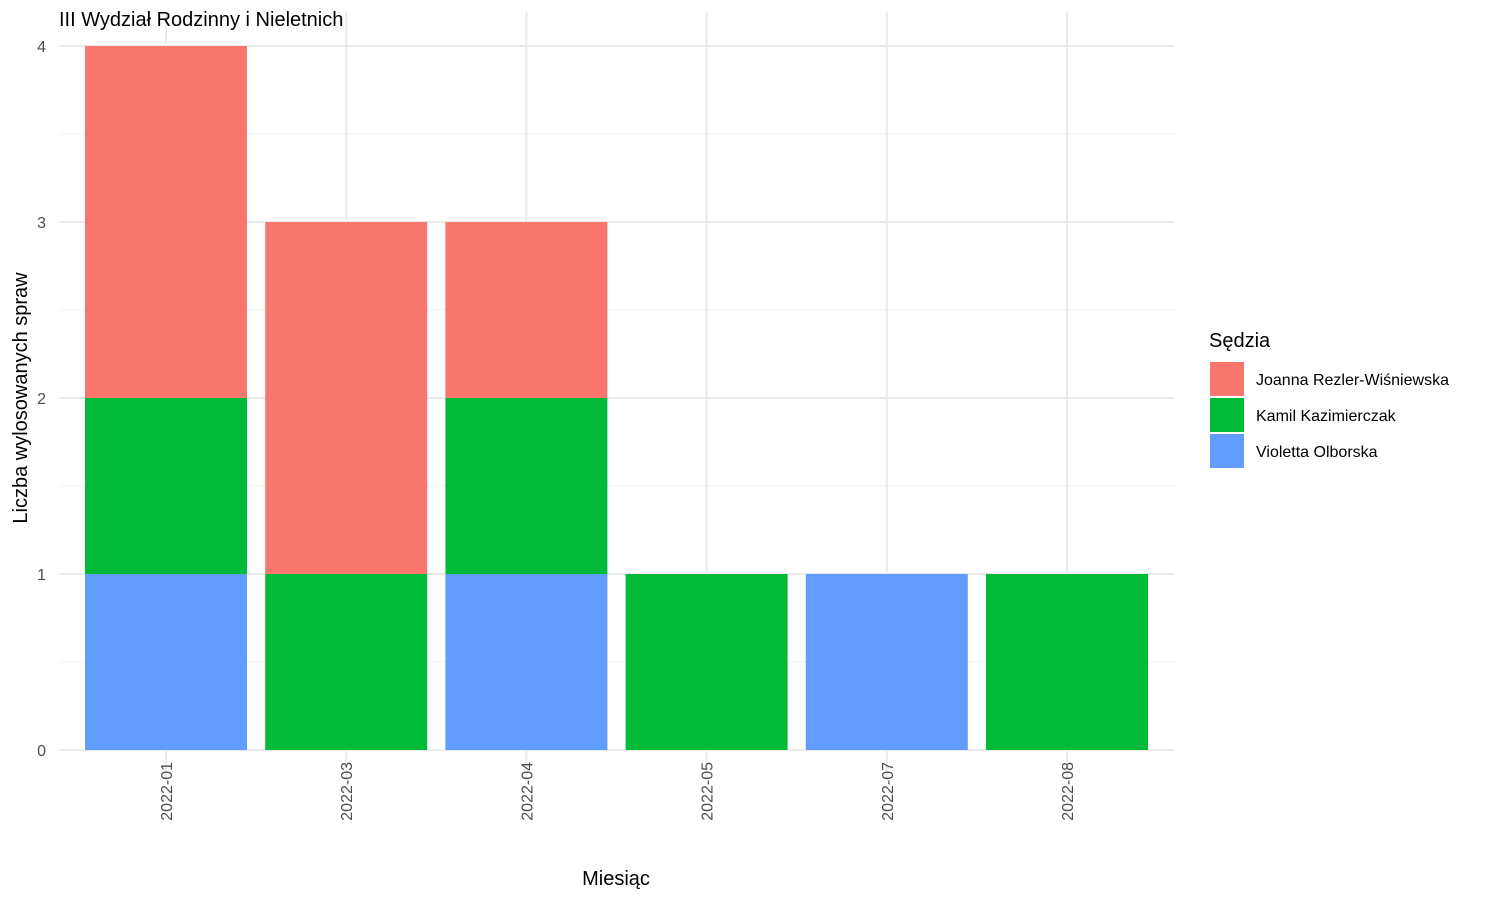 This screenshot has height=900, width=1500. Describe the element at coordinates (1317, 452) in the screenshot. I see `legend-label: Violetta Olborska` at that location.